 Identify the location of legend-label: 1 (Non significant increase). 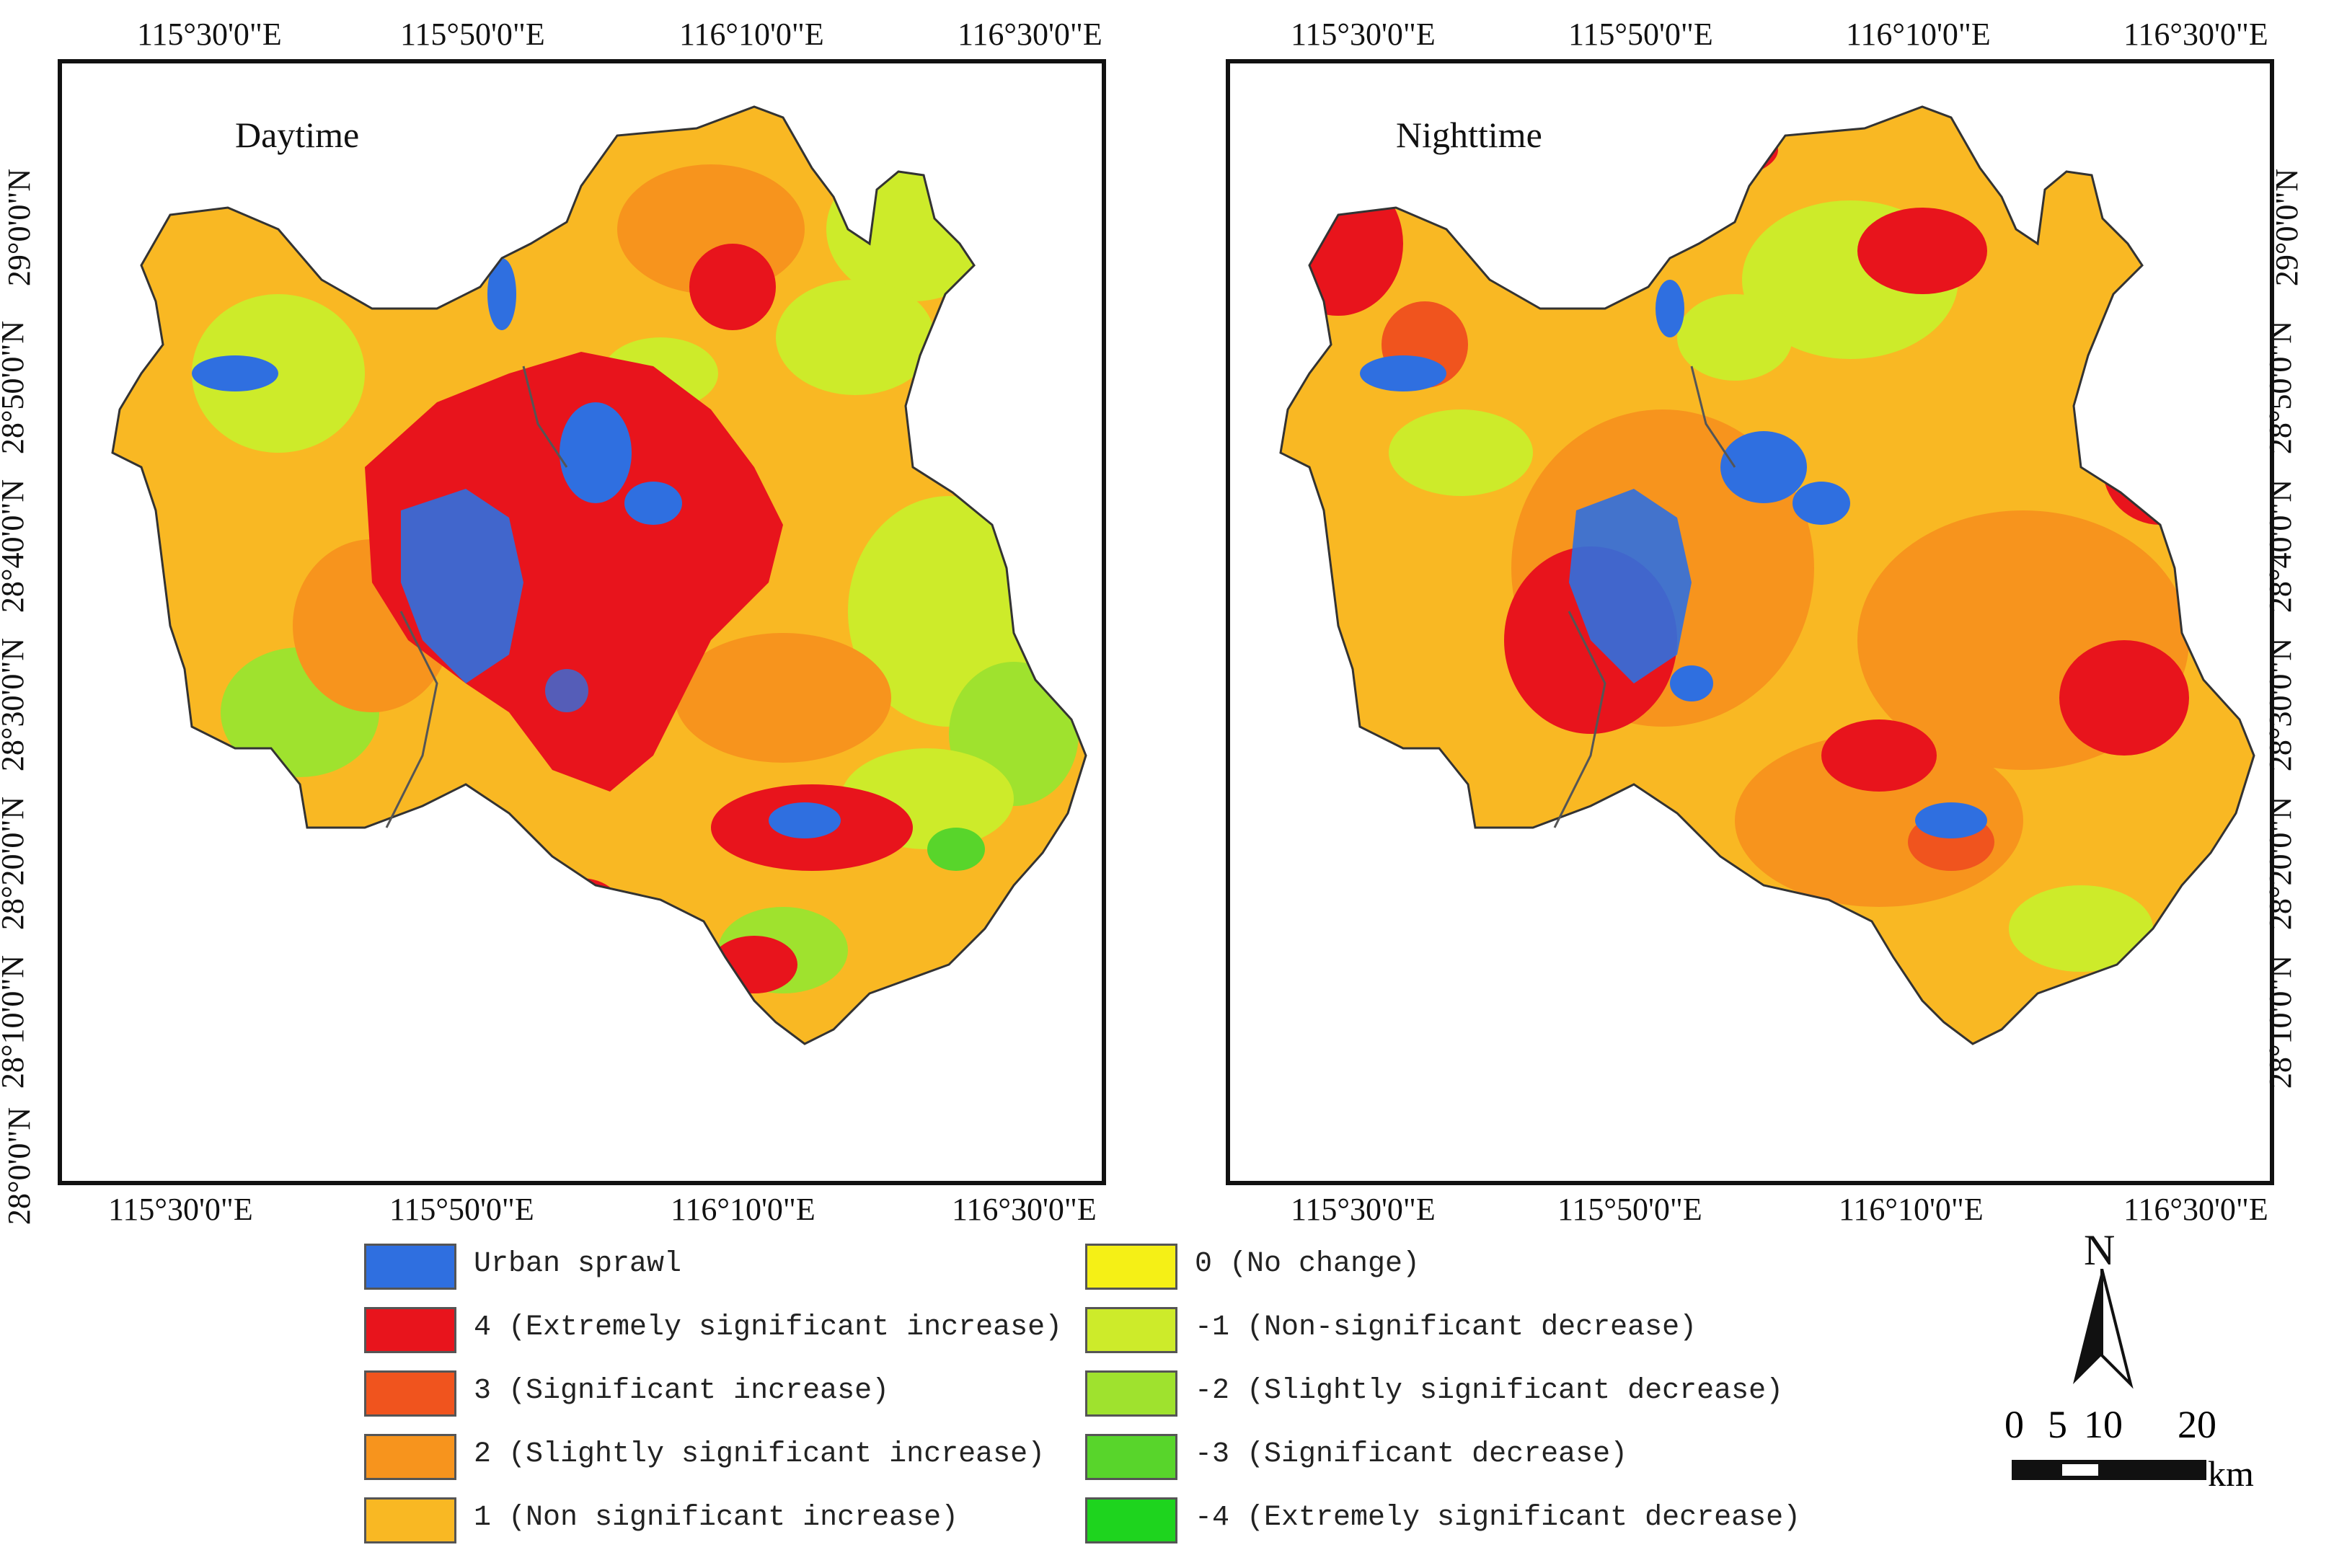
(716, 1518).